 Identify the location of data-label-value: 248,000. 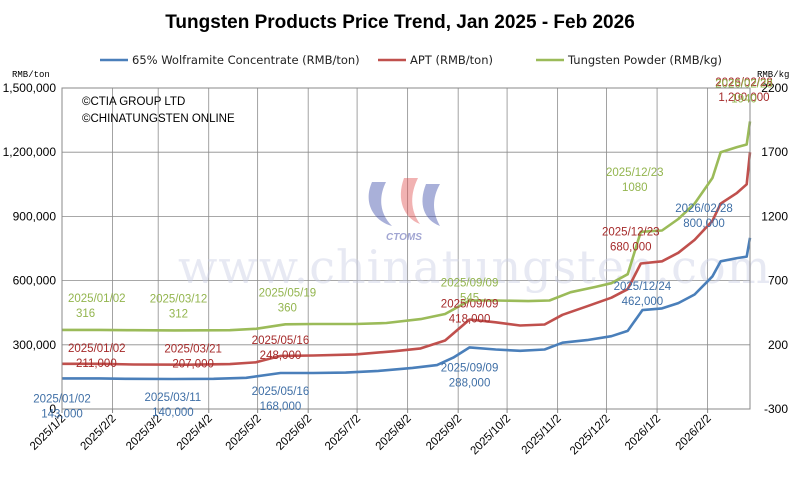
(281, 356).